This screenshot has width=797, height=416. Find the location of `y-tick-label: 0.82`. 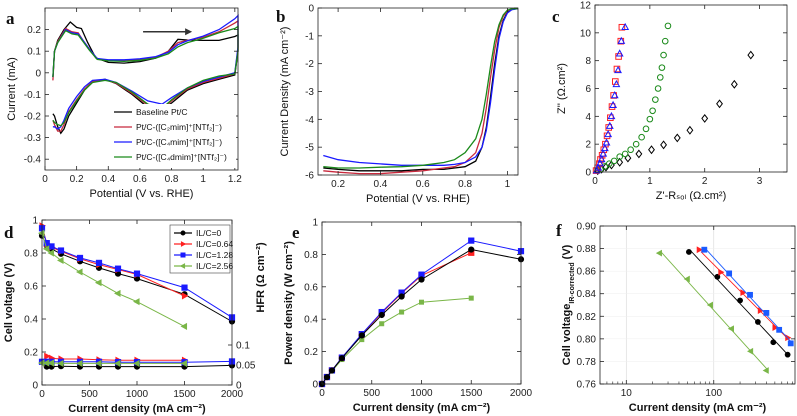

y-tick-label: 0.82 is located at coordinates (587, 317).